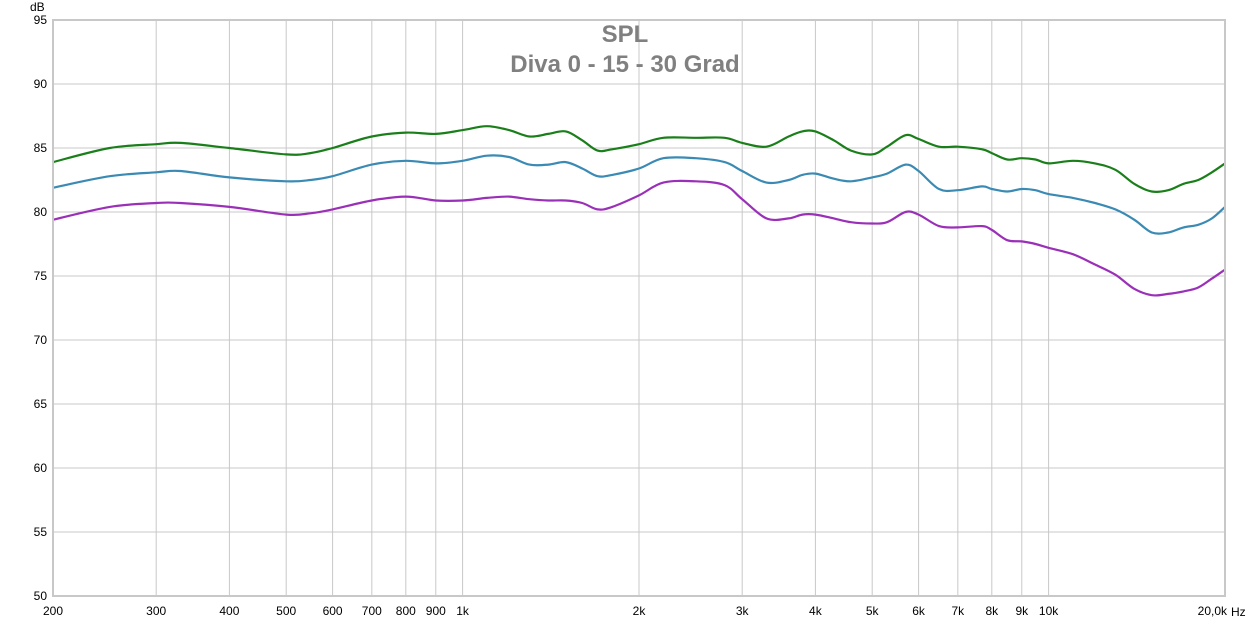  Describe the element at coordinates (41, 404) in the screenshot. I see `y-tick-label: 65` at that location.